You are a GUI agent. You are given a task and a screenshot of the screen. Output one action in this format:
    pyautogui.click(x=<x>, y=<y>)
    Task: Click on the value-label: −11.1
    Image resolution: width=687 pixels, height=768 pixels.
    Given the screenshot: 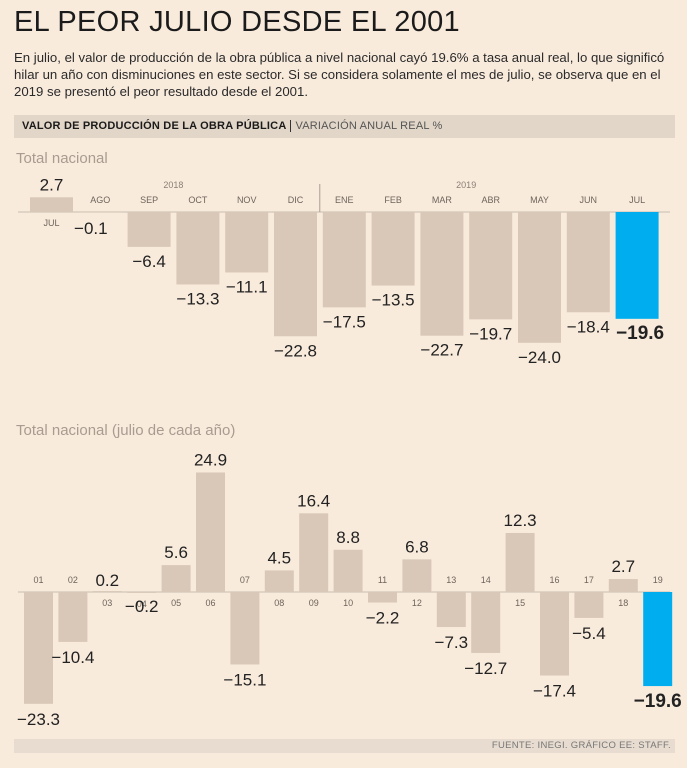 What is the action you would take?
    pyautogui.click(x=247, y=286)
    